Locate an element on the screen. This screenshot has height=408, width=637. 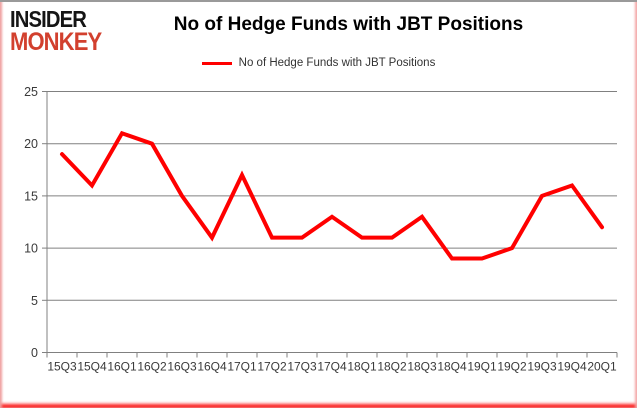
y-tick-label: 25 is located at coordinates (31, 92).